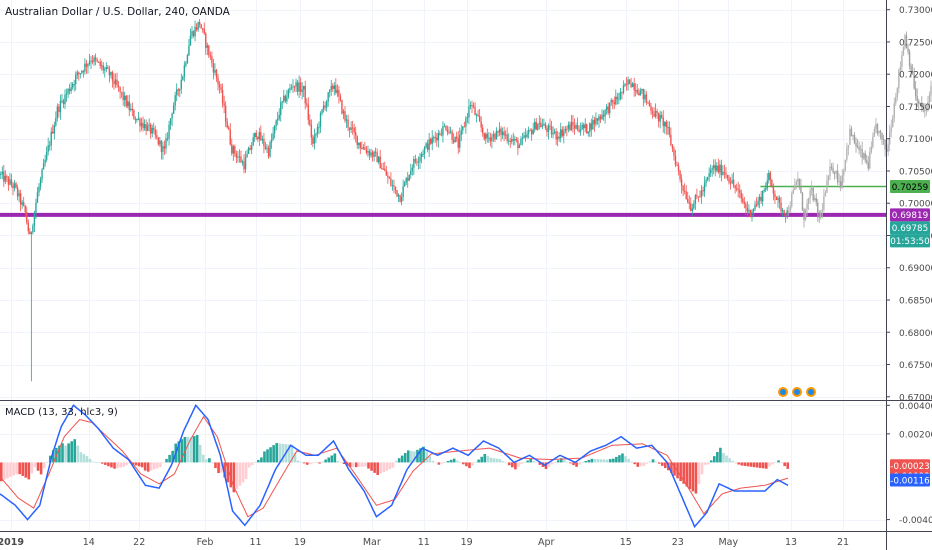 The height and width of the screenshot is (550, 932). What do you see at coordinates (910, 241) in the screenshot?
I see `countdown-tag: 01:53:50` at bounding box center [910, 241].